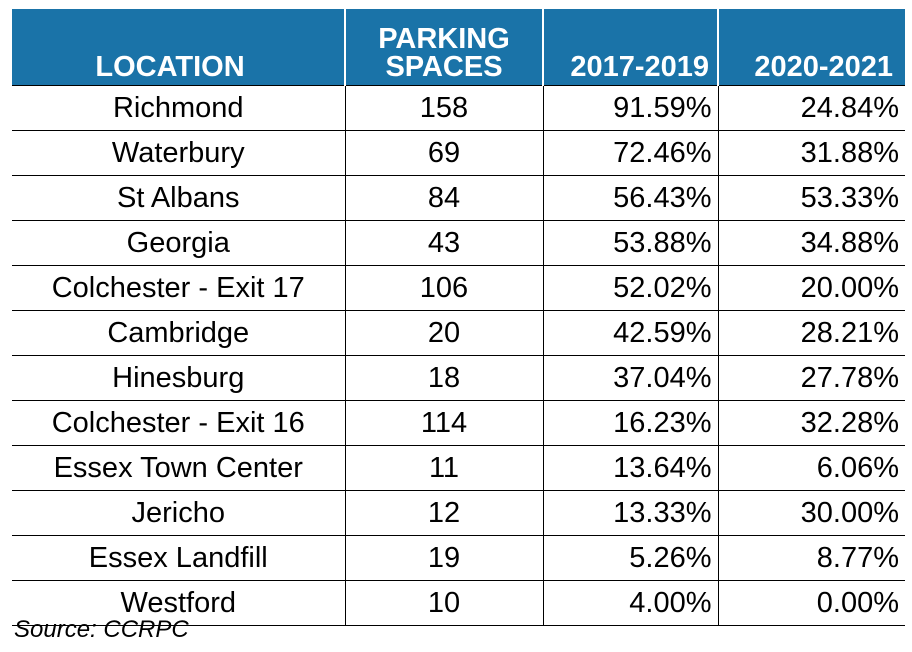 The width and height of the screenshot is (912, 652). I want to click on cell-2020-2021: 8.77%, so click(811, 557).